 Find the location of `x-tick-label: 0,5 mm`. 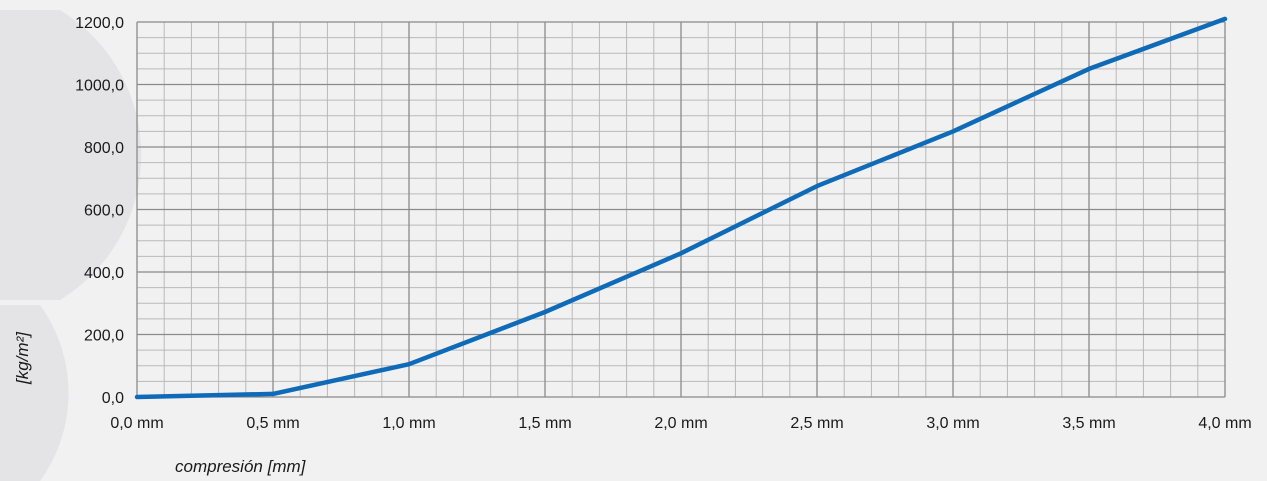

x-tick-label: 0,5 mm is located at coordinates (272, 423).